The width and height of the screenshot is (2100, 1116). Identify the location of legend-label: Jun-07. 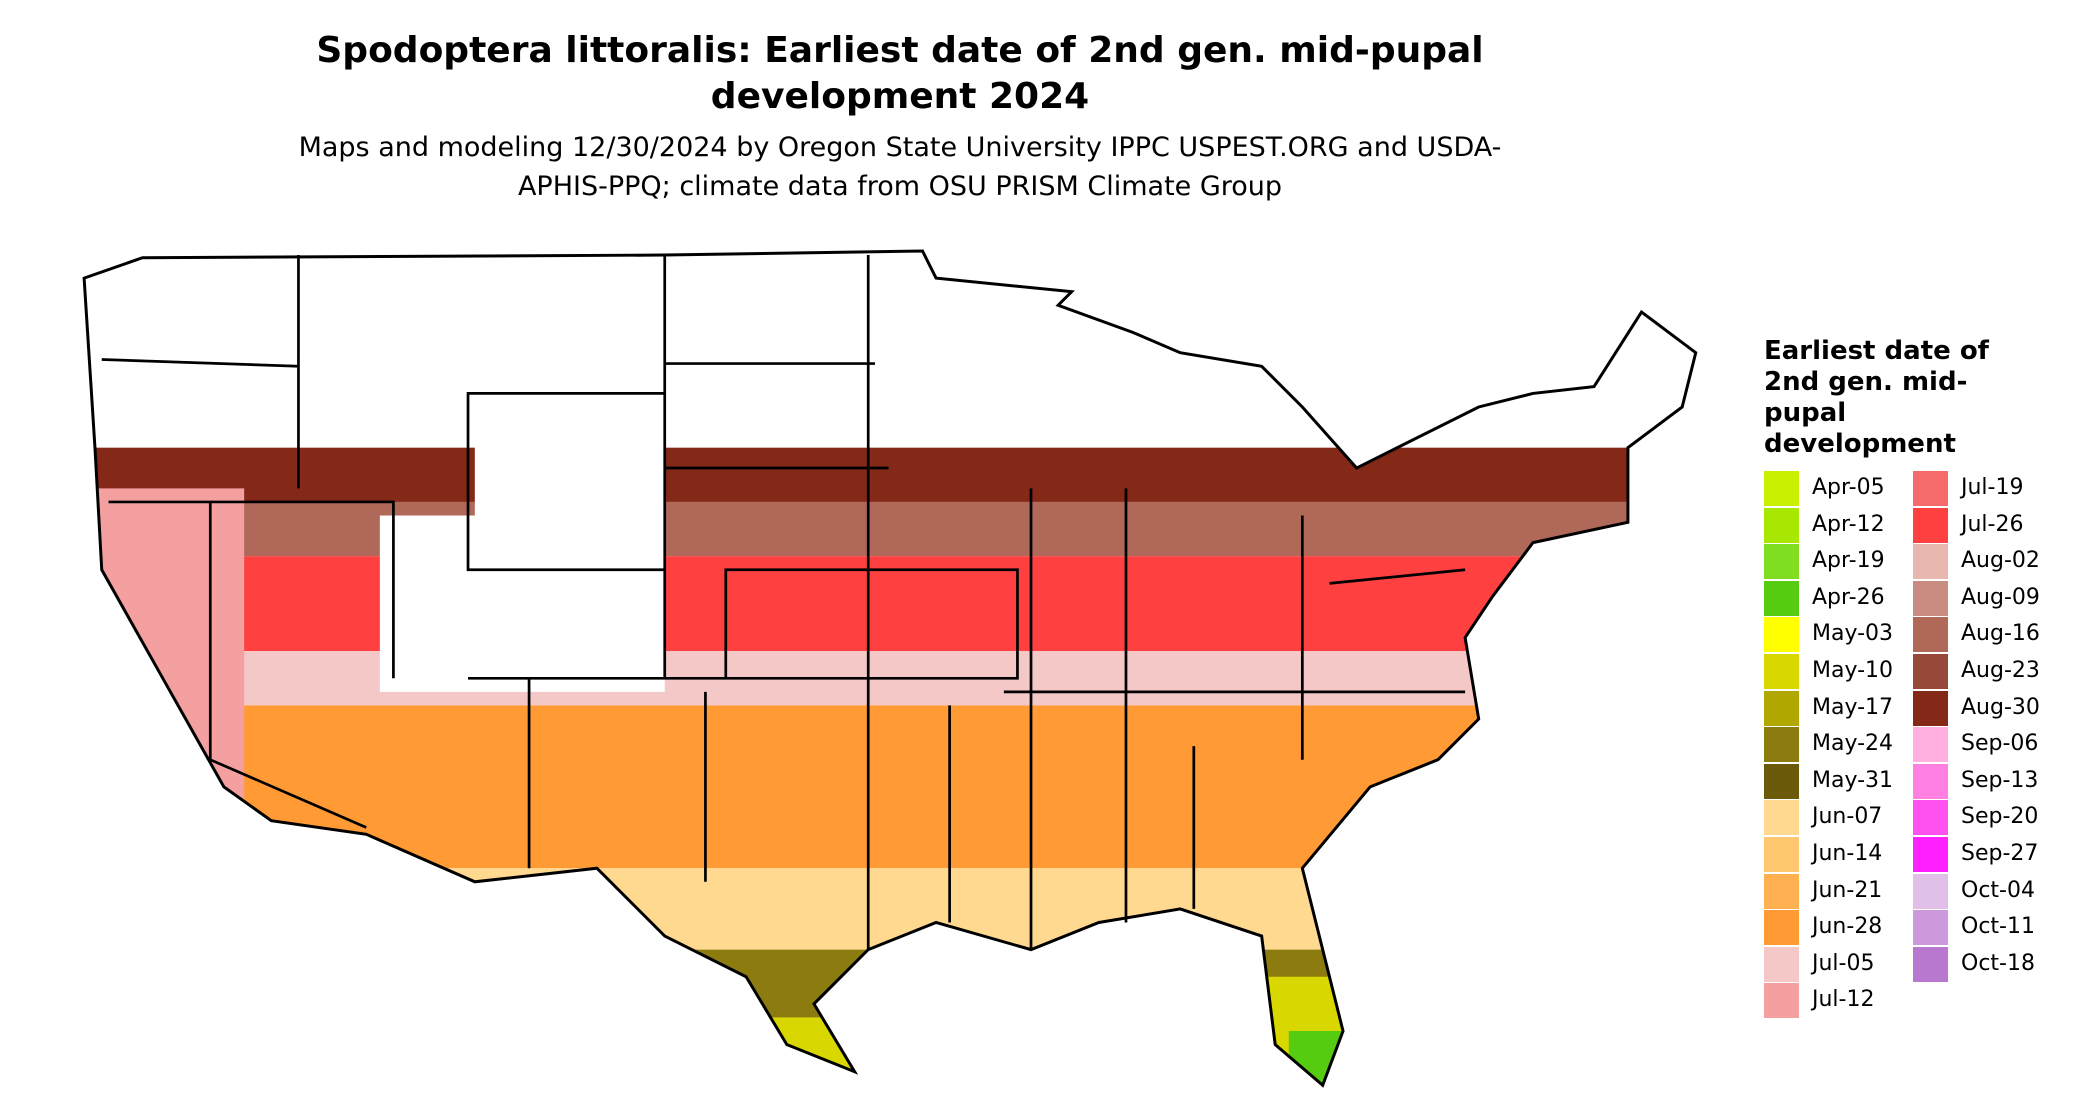
(1847, 817).